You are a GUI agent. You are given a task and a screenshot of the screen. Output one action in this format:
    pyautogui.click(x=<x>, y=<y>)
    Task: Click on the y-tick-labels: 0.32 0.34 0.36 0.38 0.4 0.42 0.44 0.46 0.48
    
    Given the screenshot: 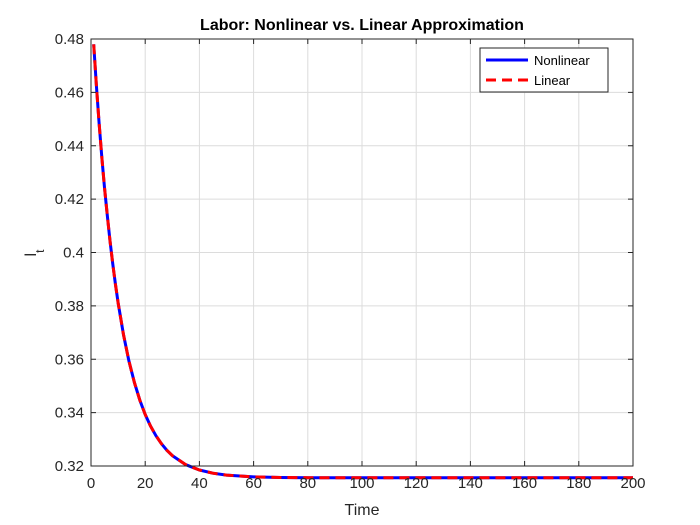 What is the action you would take?
    pyautogui.click(x=69, y=253)
    